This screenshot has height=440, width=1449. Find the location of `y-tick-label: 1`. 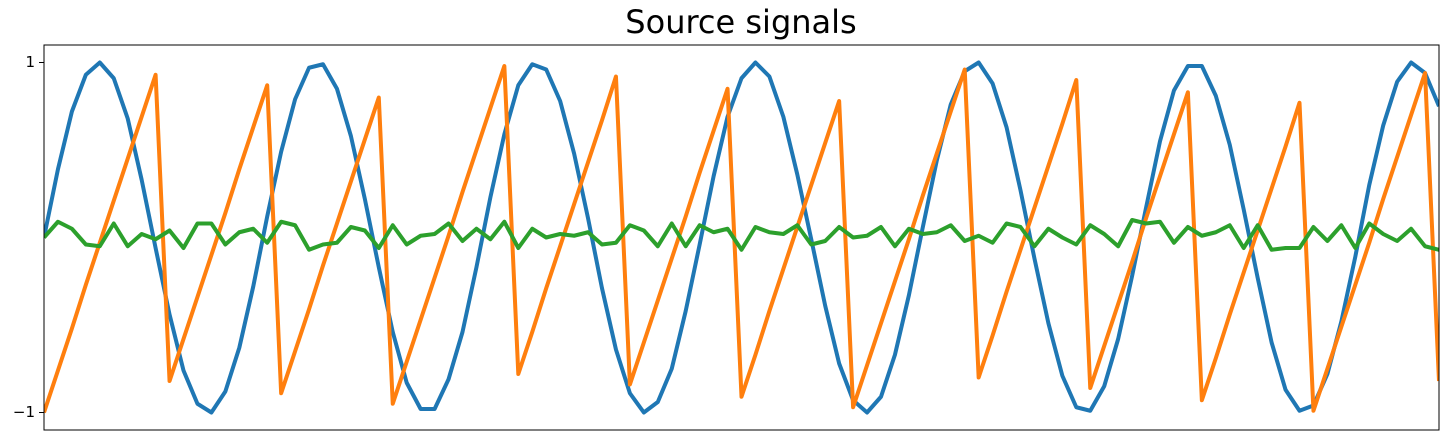

y-tick-label: 1 is located at coordinates (30, 62).